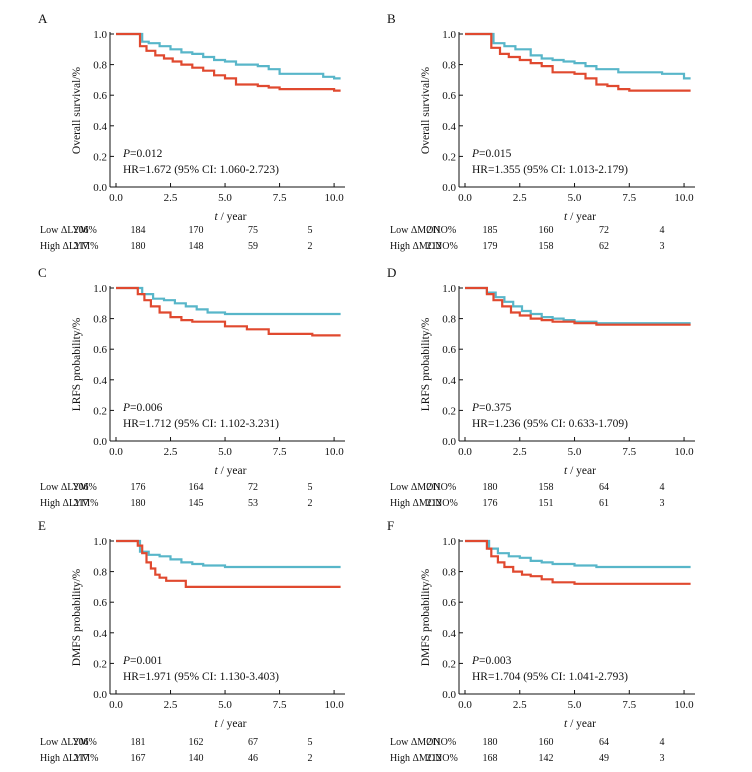  What do you see at coordinates (426, 110) in the screenshot?
I see `y-axis-label: Overall survival/%` at bounding box center [426, 110].